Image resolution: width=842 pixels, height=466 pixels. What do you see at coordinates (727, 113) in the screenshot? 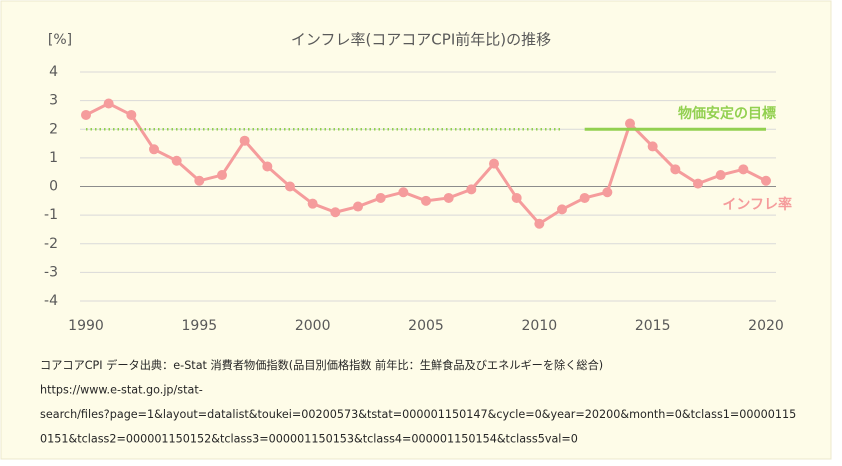
I see `series-label: 物価安定の目標` at bounding box center [727, 113].